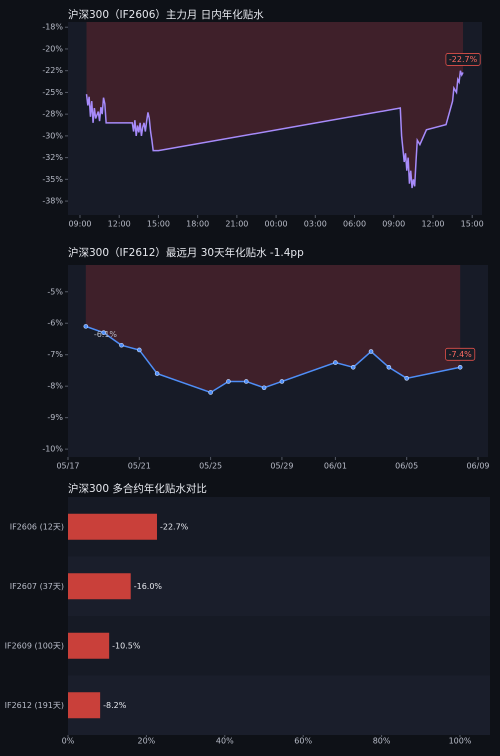  I want to click on end-label-text: -7.4%, so click(461, 354).